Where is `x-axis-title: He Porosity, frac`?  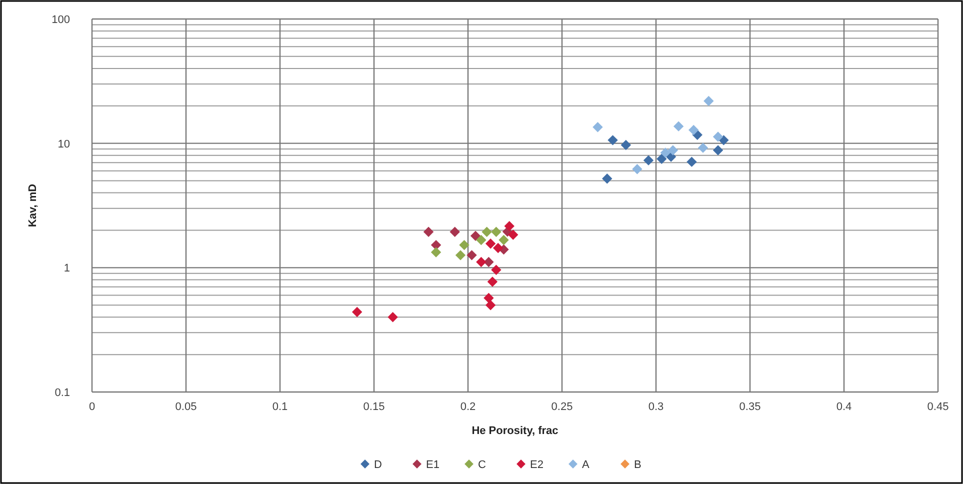 x-axis-title: He Porosity, frac is located at coordinates (515, 431).